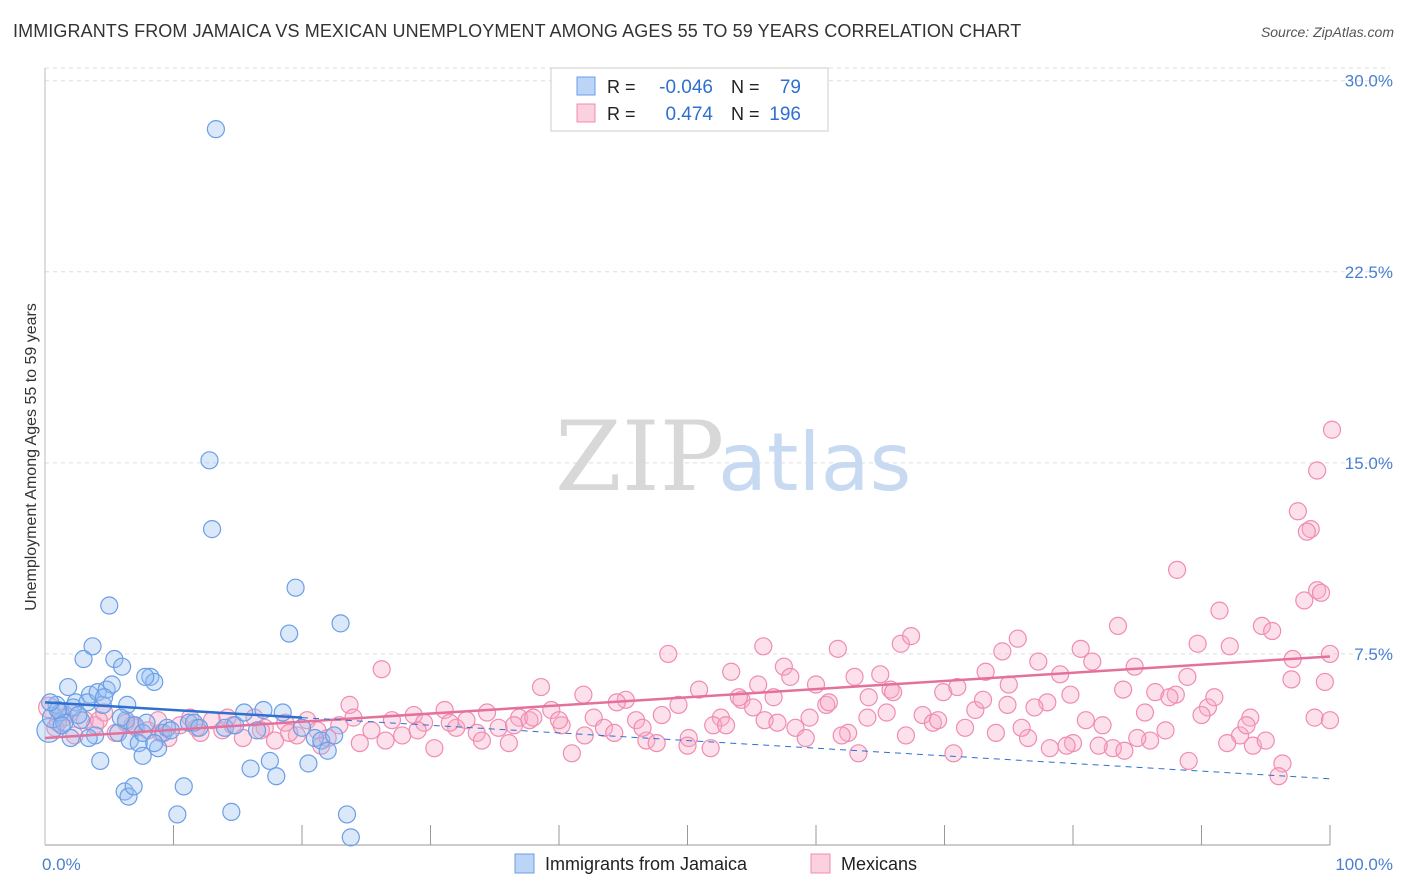 The width and height of the screenshot is (1406, 892). What do you see at coordinates (61, 864) in the screenshot?
I see `x-tick-label-min: 0.0%` at bounding box center [61, 864].